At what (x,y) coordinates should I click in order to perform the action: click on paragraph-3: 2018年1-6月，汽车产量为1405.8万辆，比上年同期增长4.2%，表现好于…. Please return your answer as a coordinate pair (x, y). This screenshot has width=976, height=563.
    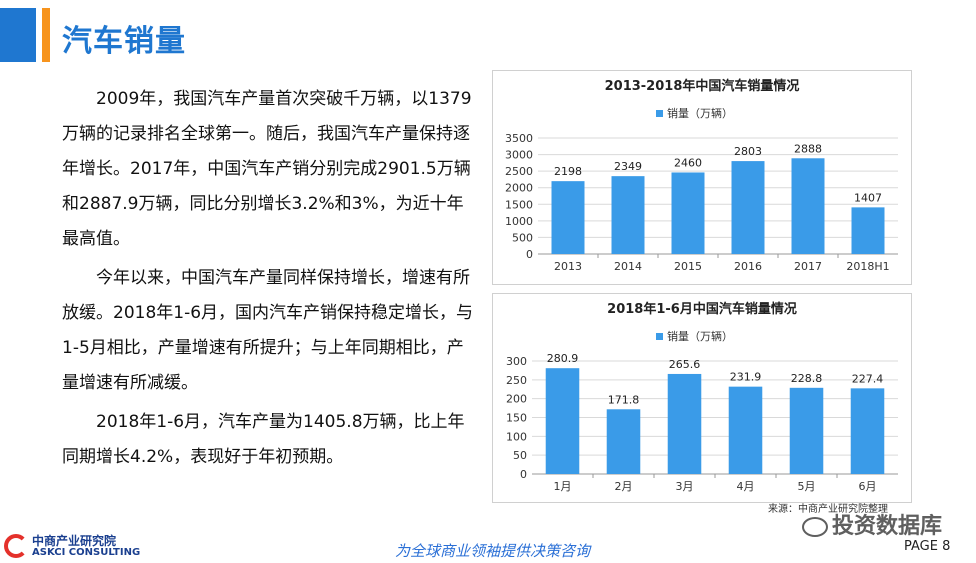
    Looking at the image, I should click on (263, 439).